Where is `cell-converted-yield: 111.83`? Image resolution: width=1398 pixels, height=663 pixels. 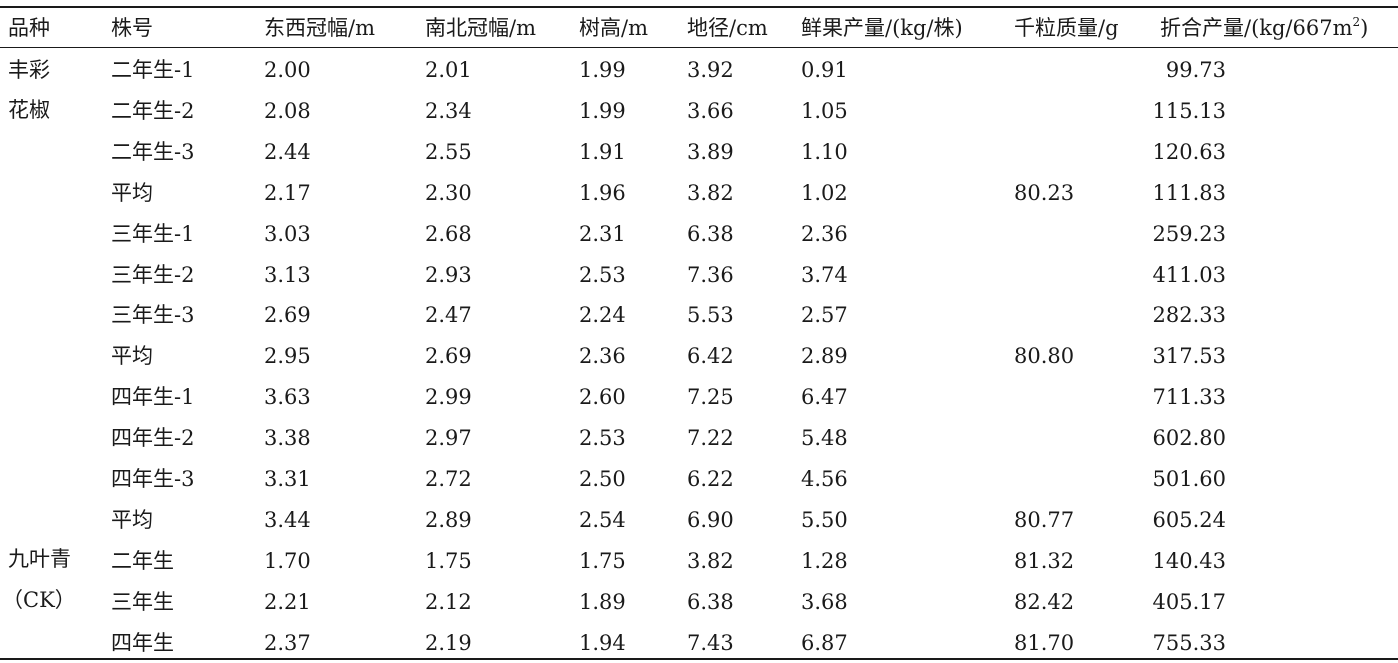 cell-converted-yield: 111.83 is located at coordinates (1189, 193).